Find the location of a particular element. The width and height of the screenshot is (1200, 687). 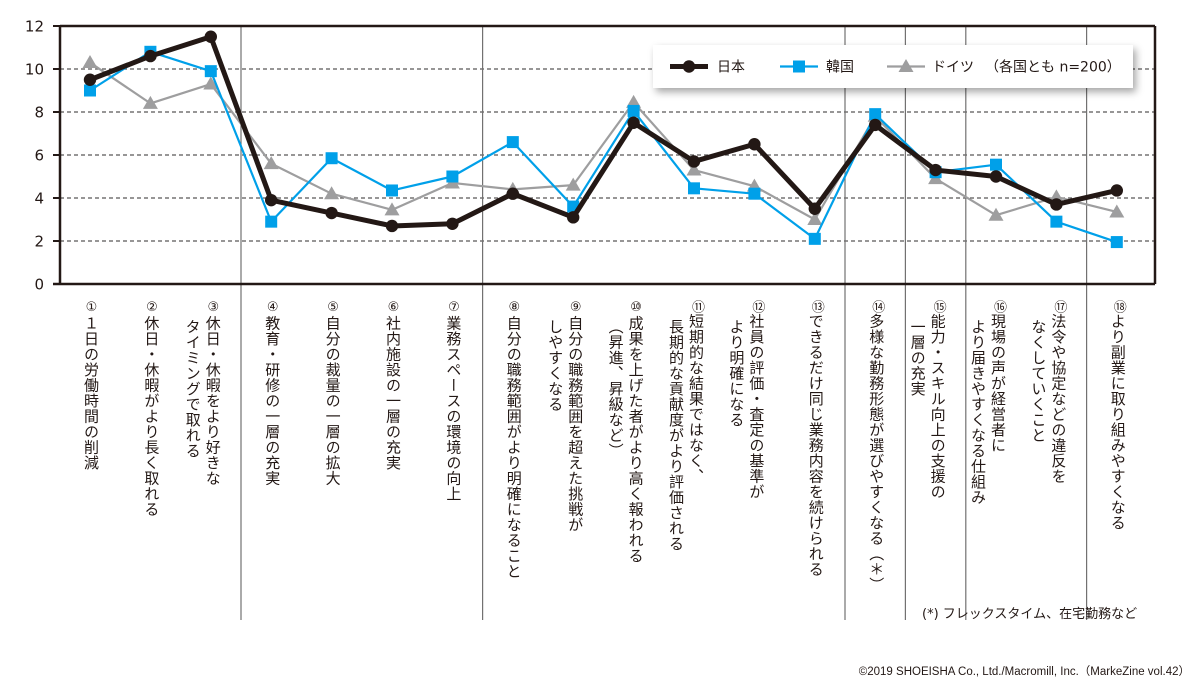

x-tick-label-line: ④教育・研修の一層の充実 is located at coordinates (272, 393).